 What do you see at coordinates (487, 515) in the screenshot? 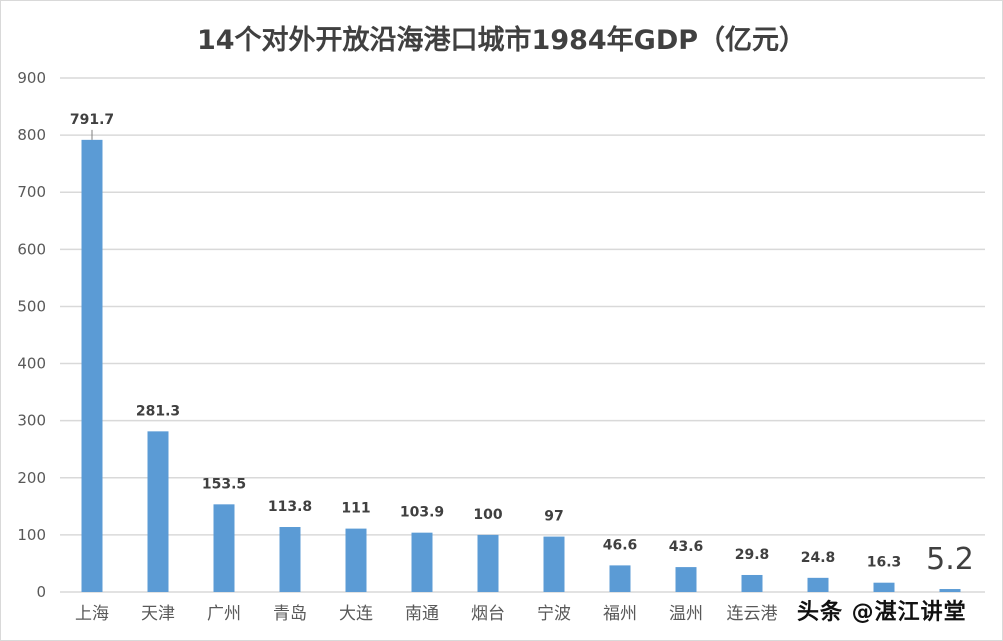
I see `data-label: 100` at bounding box center [487, 515].